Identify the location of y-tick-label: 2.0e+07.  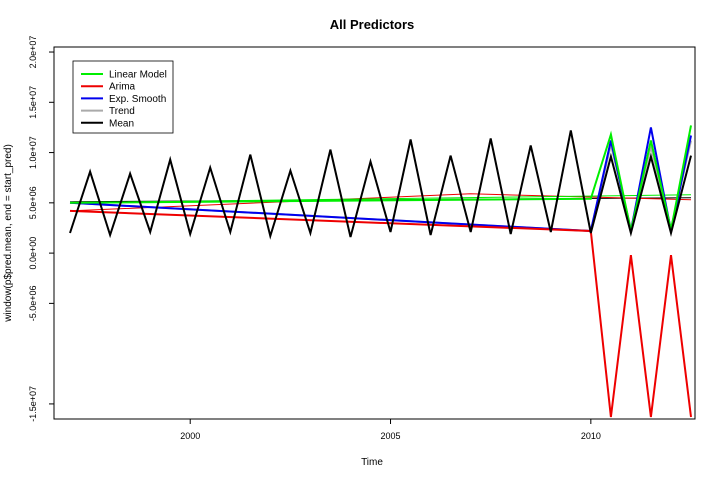
(33, 52).